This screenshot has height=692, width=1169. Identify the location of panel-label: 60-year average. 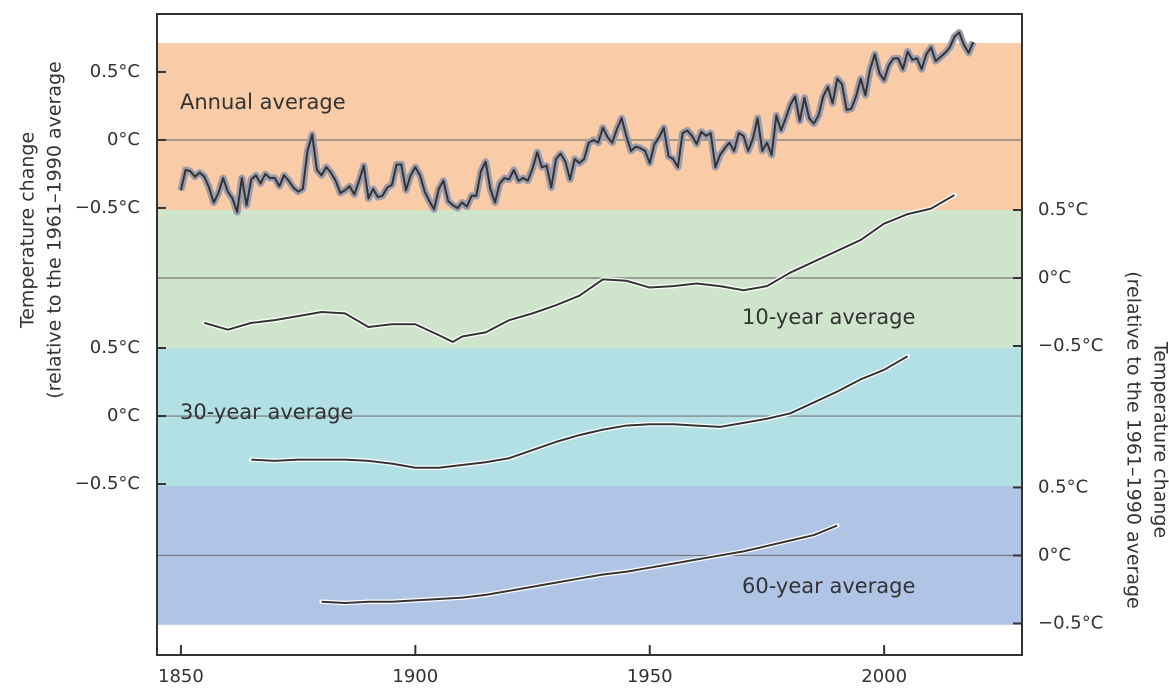
(828, 586).